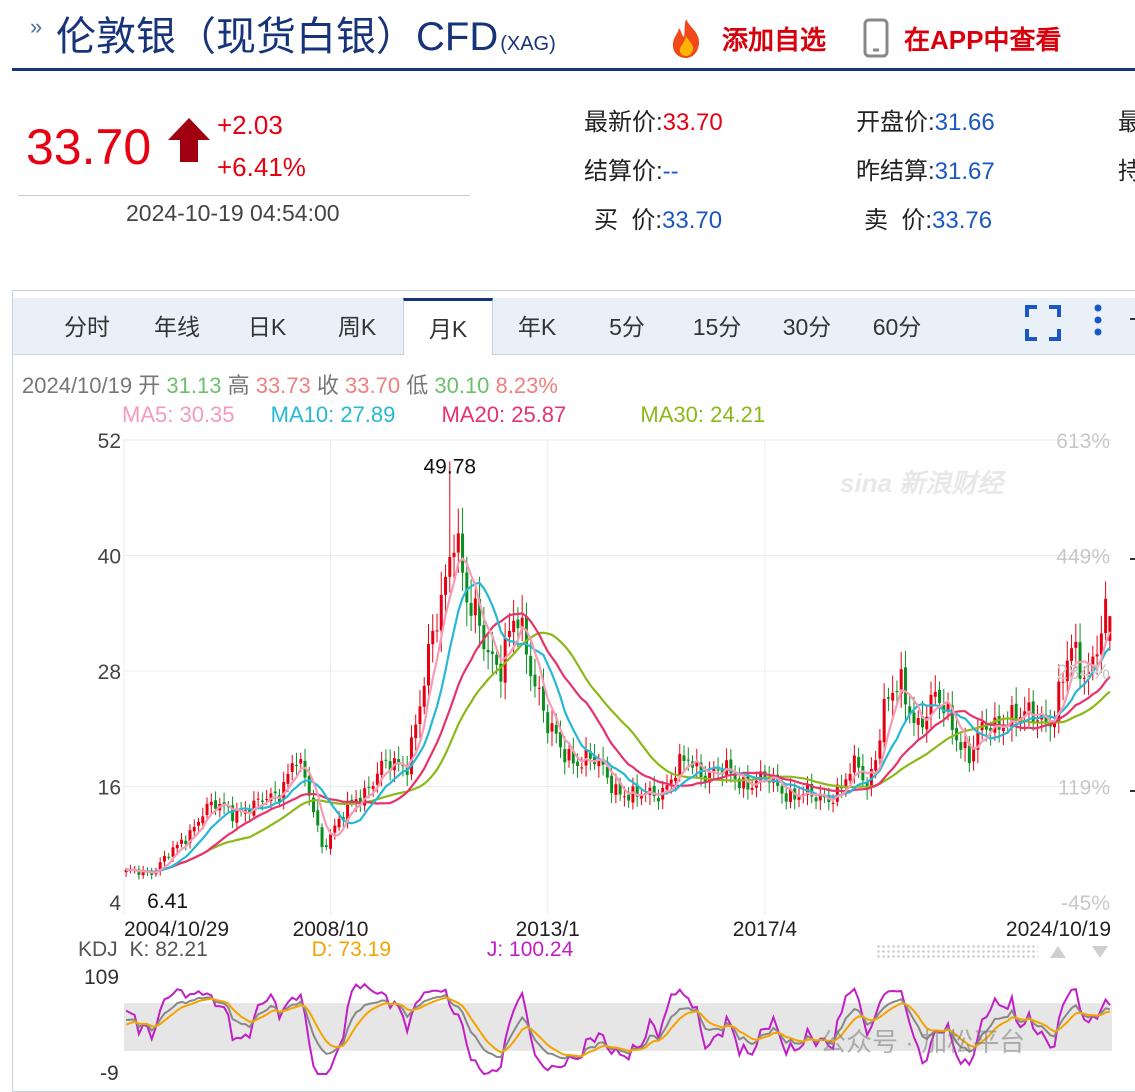  What do you see at coordinates (417, 385) in the screenshot?
I see `low-label: 低` at bounding box center [417, 385].